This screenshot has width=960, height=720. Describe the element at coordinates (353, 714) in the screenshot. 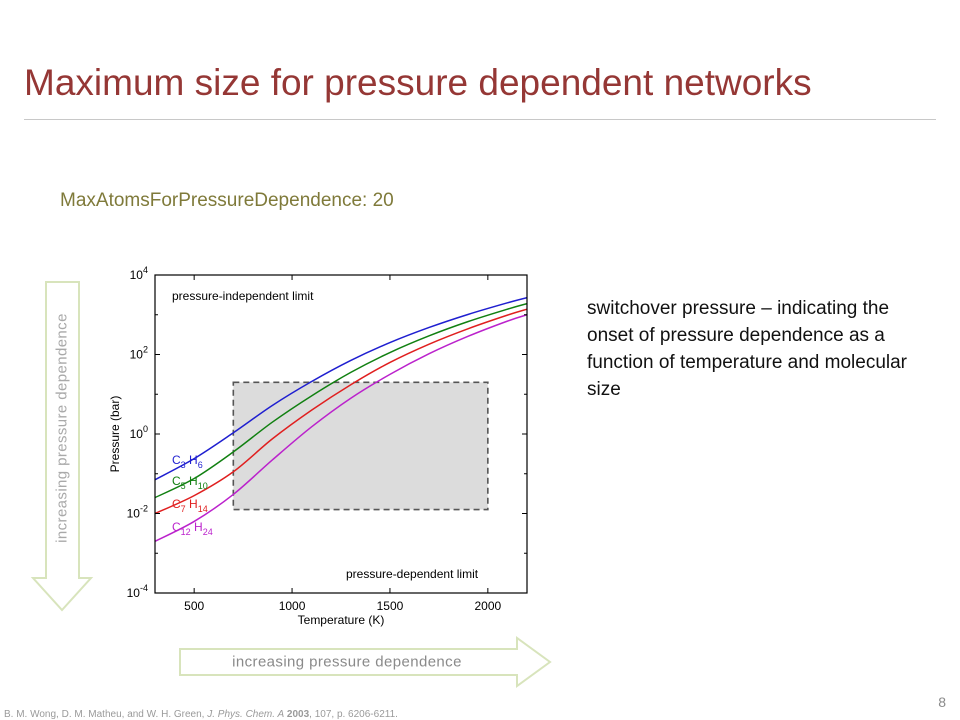

I see `reference-details: , 107, p. 6206-6211.` at that location.